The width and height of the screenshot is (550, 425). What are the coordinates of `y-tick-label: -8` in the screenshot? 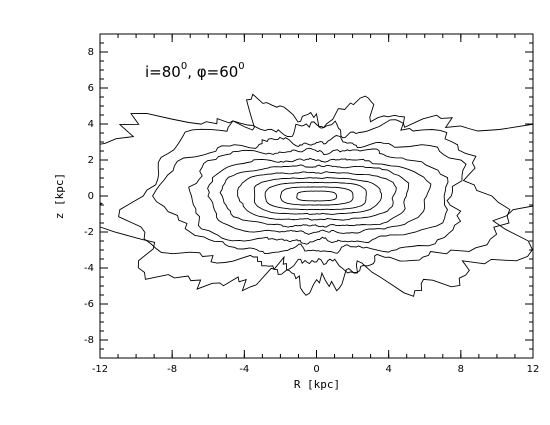 It's located at (89, 340).